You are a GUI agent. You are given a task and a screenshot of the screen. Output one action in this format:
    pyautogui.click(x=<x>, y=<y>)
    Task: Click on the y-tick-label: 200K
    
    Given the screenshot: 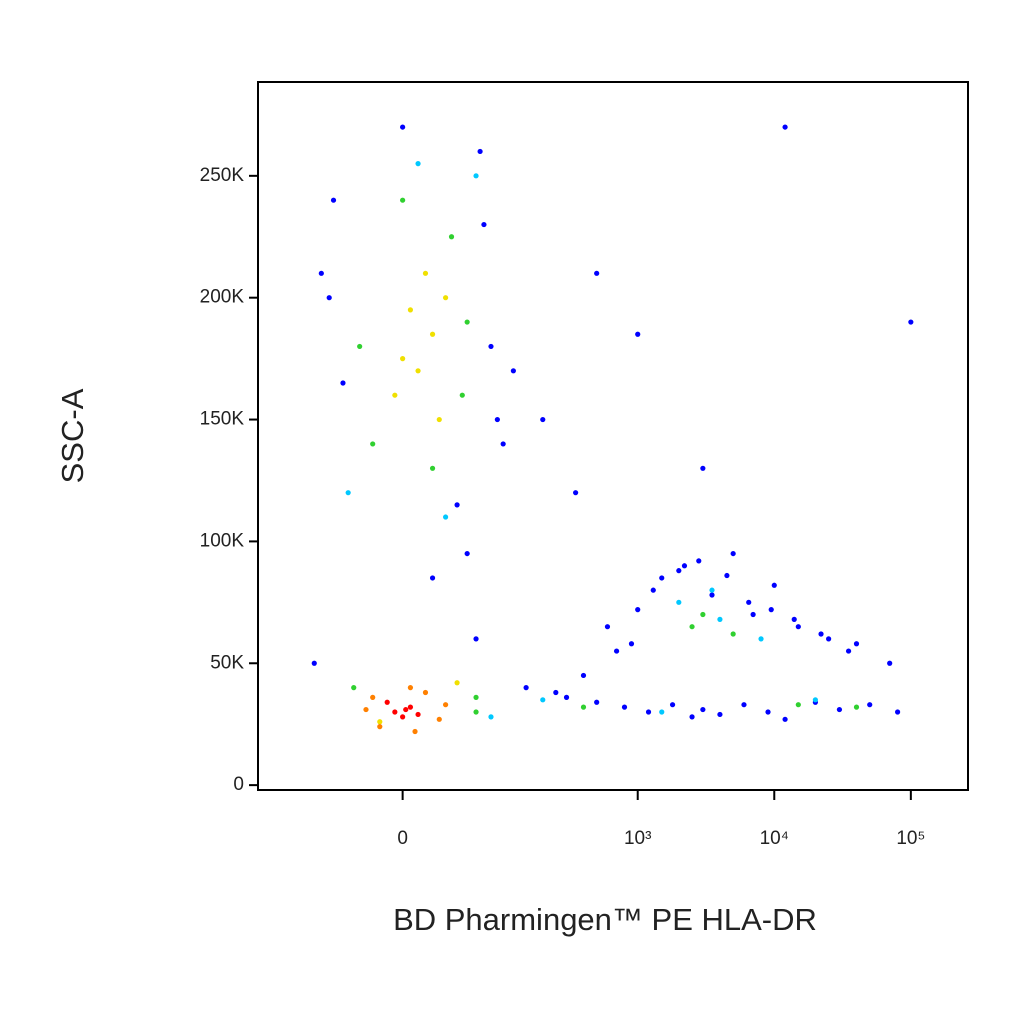 What is the action you would take?
    pyautogui.click(x=222, y=297)
    